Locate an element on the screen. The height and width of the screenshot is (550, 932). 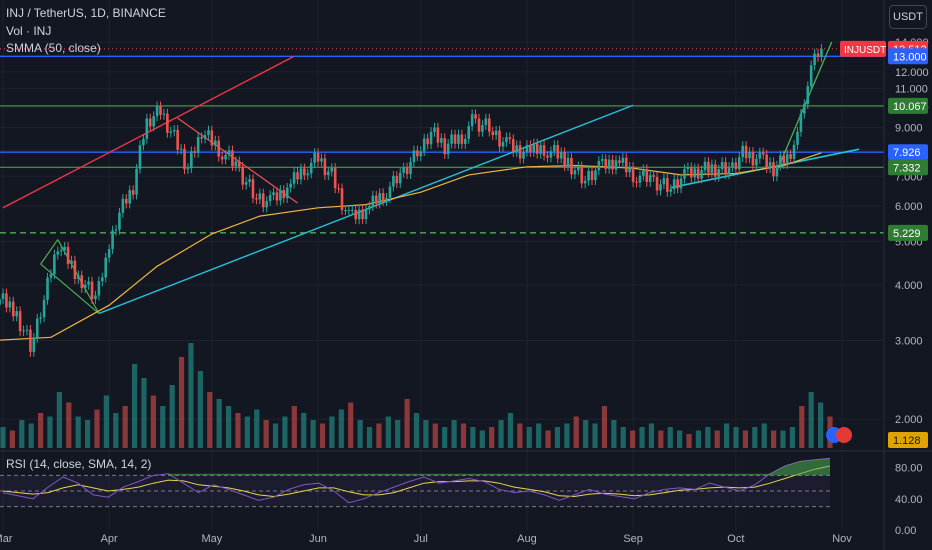
time-axis: Mar Apr May Jun Jul Aug Sep Oct Nov is located at coordinates (426, 539).